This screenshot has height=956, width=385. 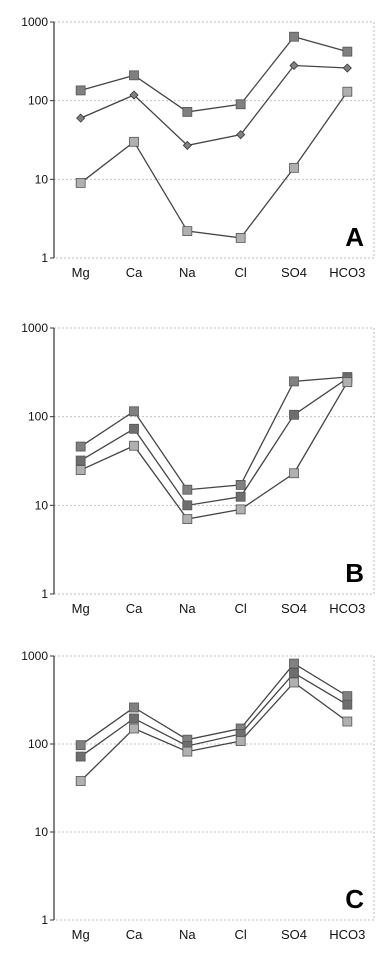 I want to click on data-point-a-1-na, so click(x=187, y=111).